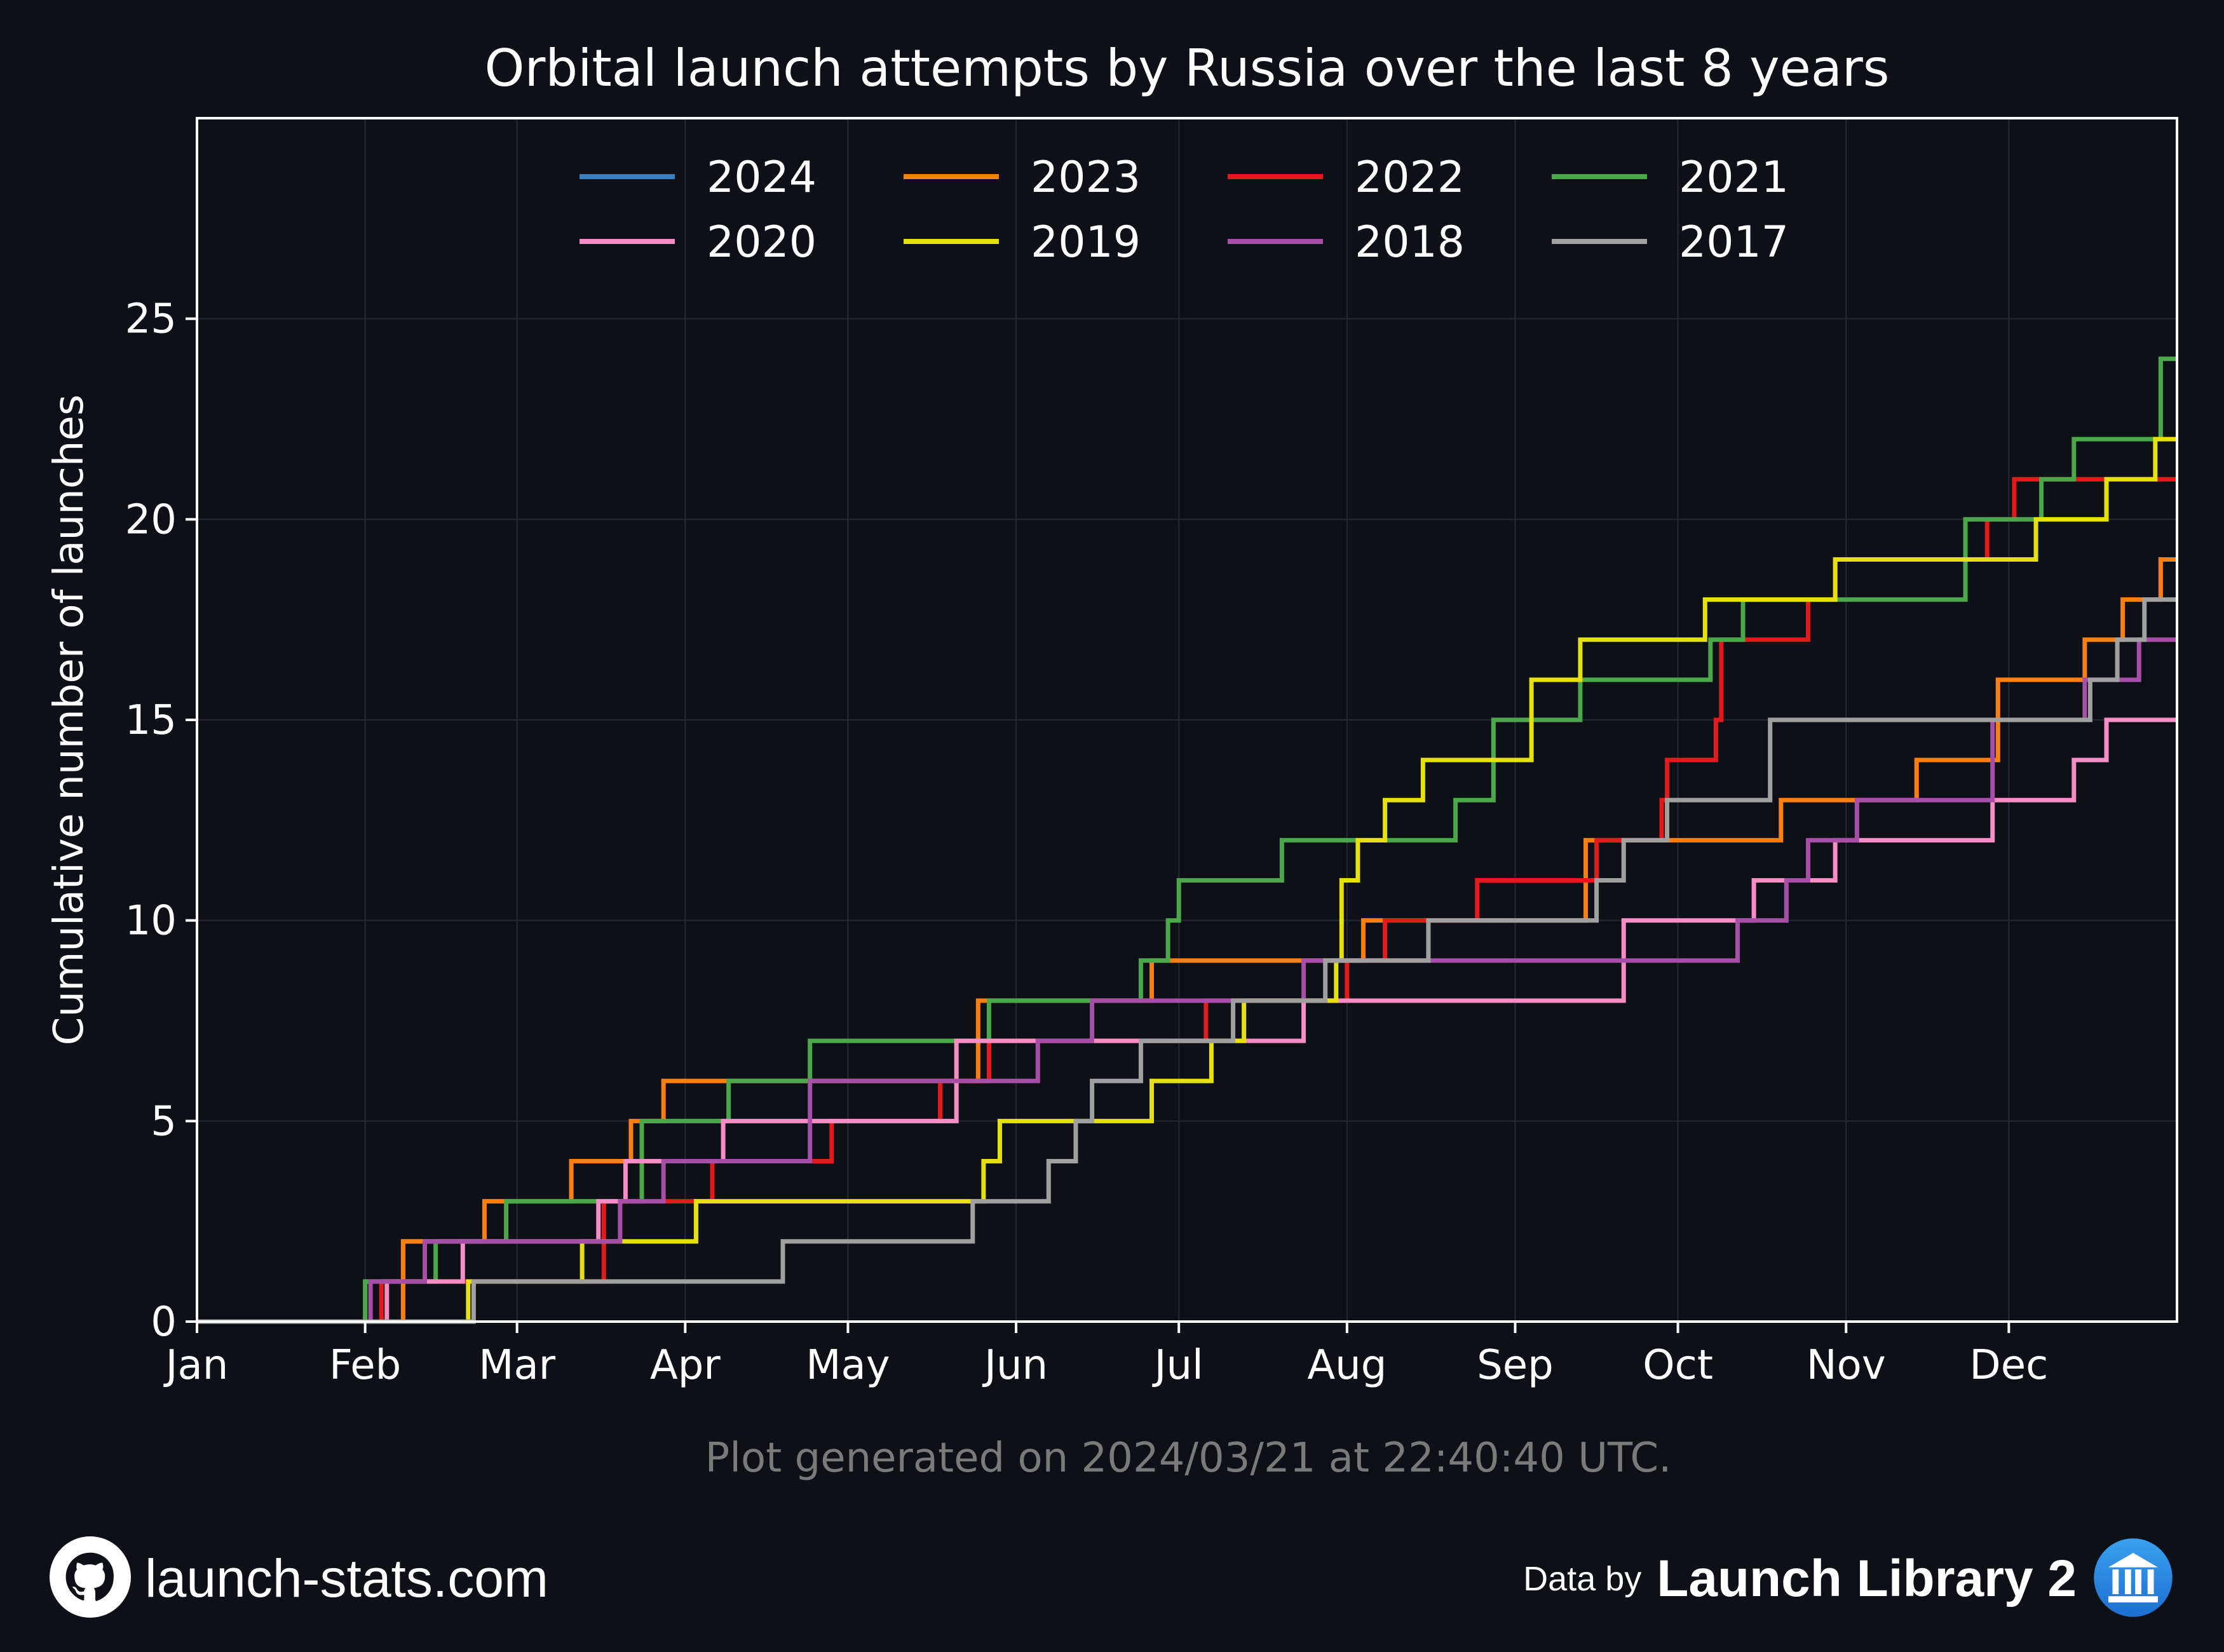 The height and width of the screenshot is (1652, 2224). I want to click on x-tick-label-apr: Apr, so click(686, 1366).